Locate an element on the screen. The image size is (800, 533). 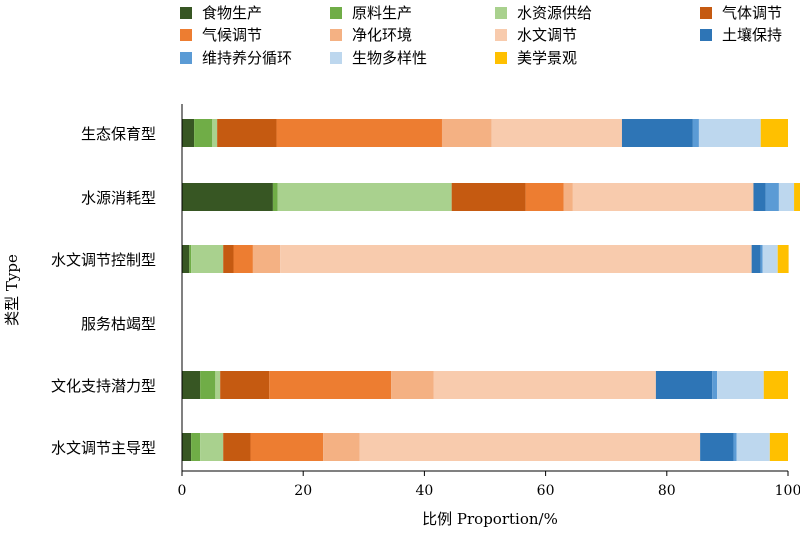
category-label: 水文调节主导型 is located at coordinates (103, 448).